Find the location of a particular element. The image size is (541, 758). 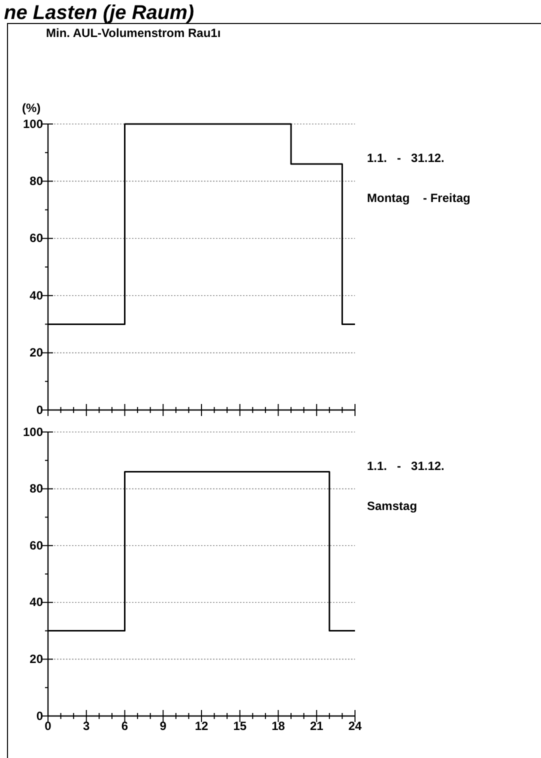

chart-title: ne Lasten (je Raum) is located at coordinates (99, 13).